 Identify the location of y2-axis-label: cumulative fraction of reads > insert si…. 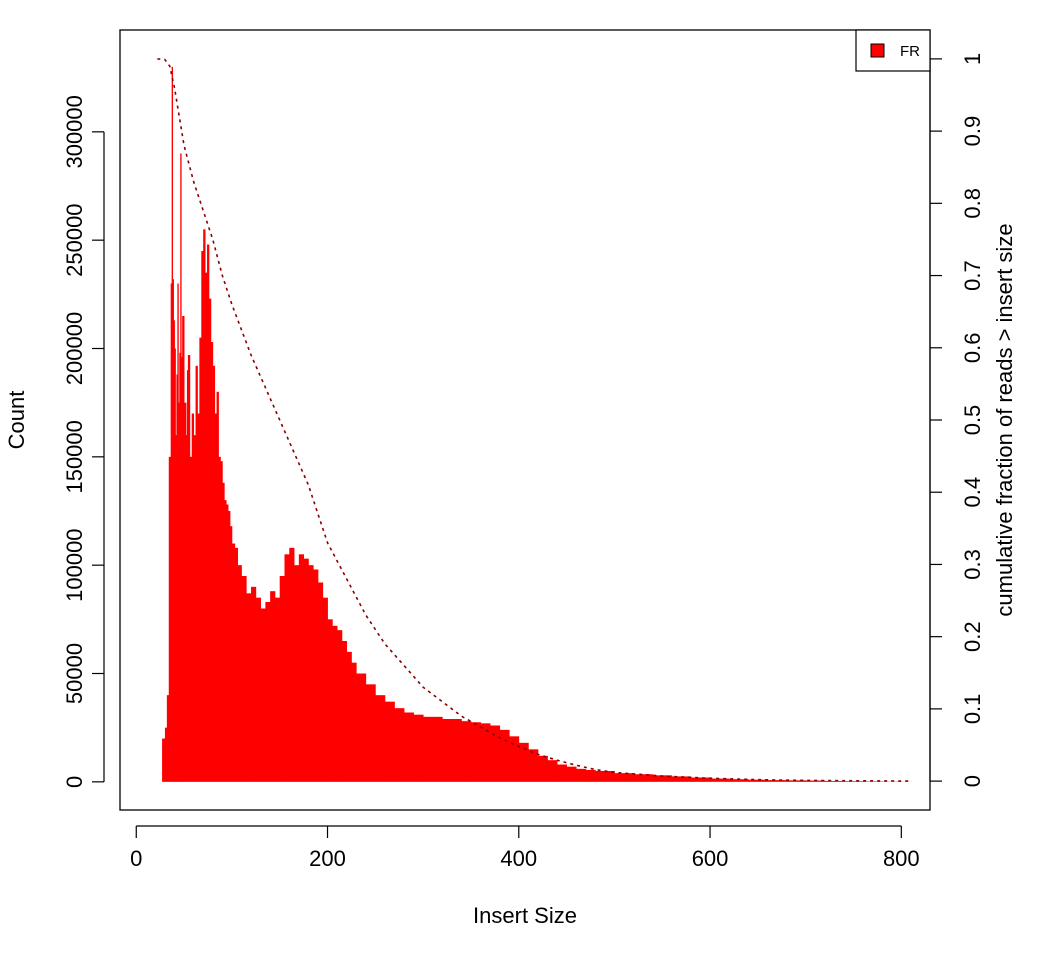
(1004, 419).